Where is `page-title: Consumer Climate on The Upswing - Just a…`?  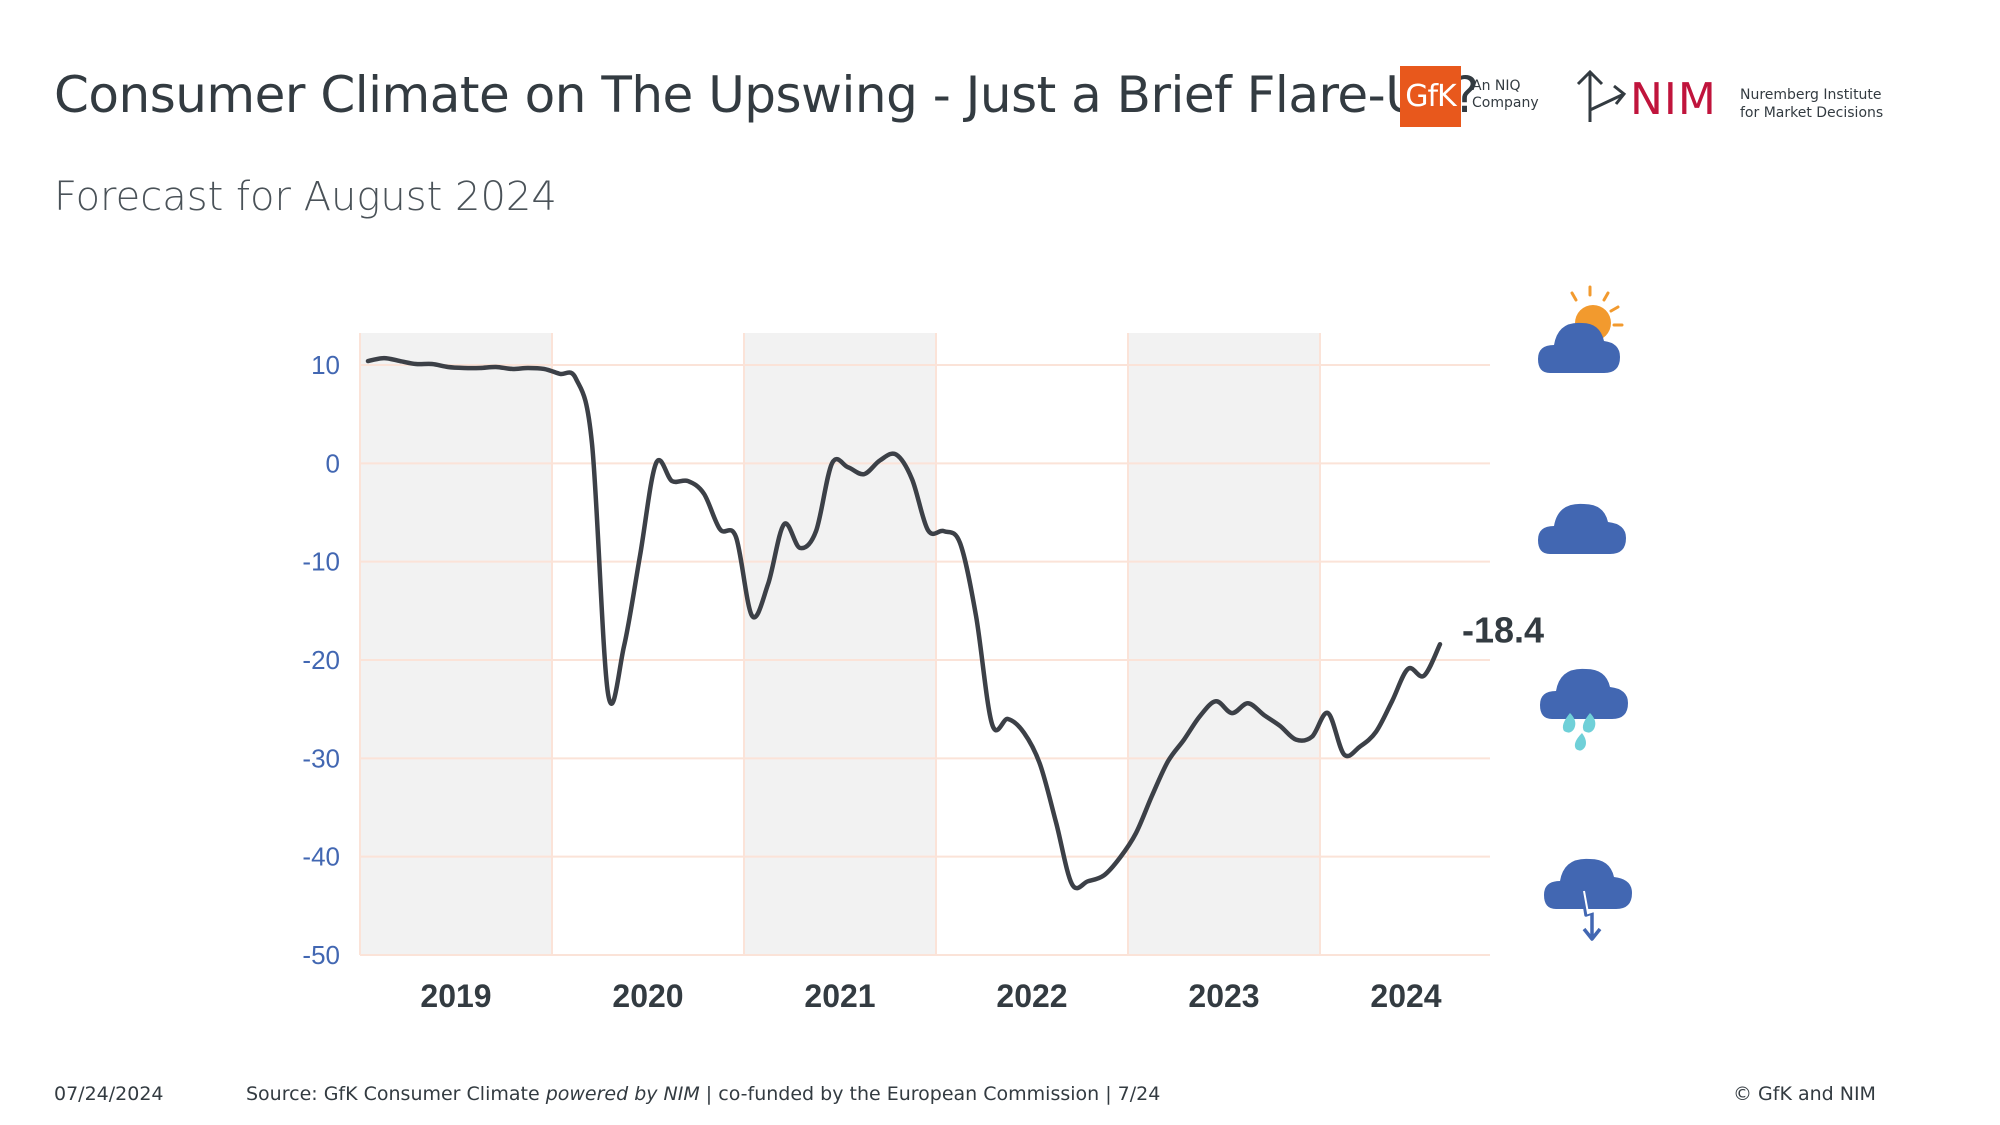 page-title: Consumer Climate on The Upswing - Just a… is located at coordinates (766, 95).